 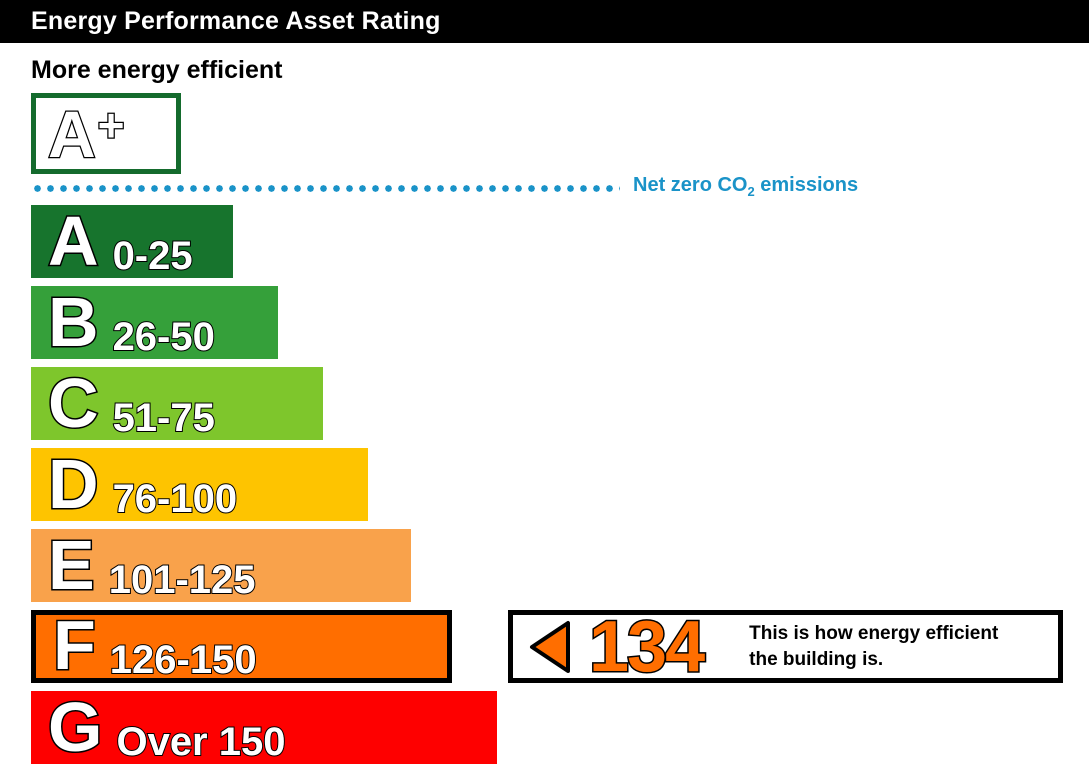 What do you see at coordinates (550, 647) in the screenshot?
I see `left-arrow-icon` at bounding box center [550, 647].